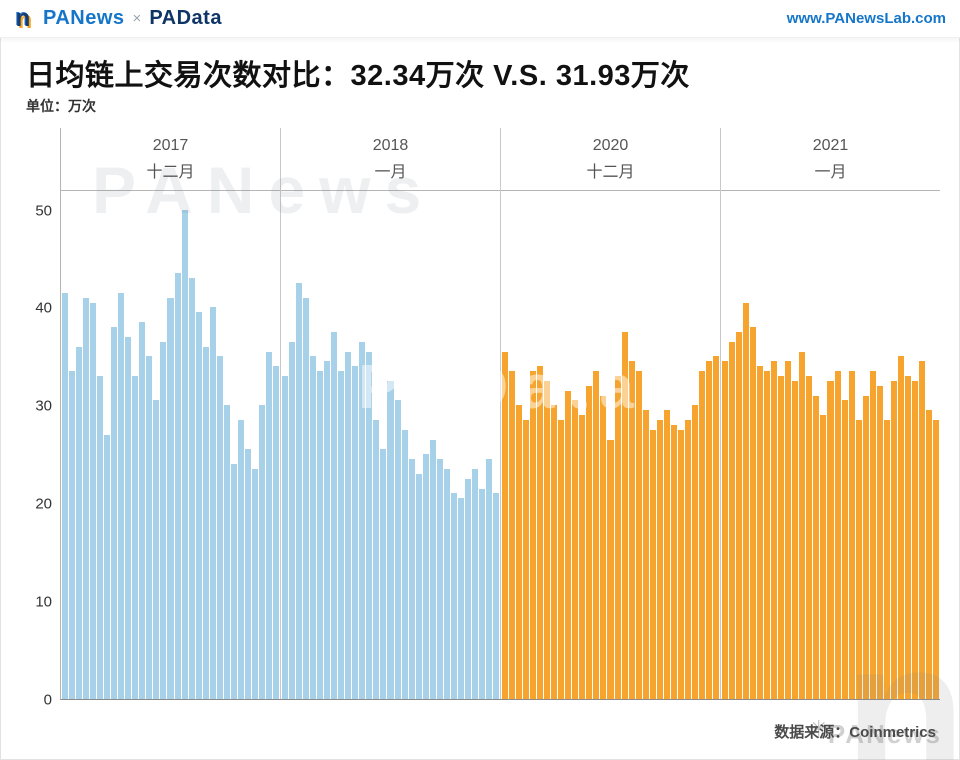  Describe the element at coordinates (23, 18) in the screenshot. I see `panews-logo-icon: n` at that location.